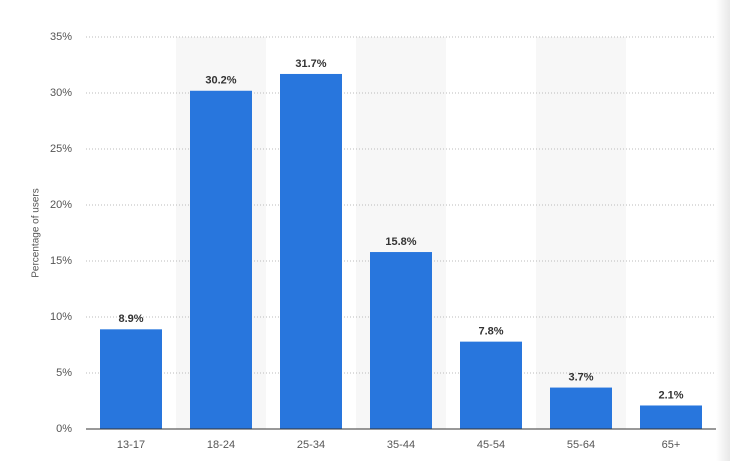  What do you see at coordinates (581, 445) in the screenshot?
I see `x-tick-label: 55-64` at bounding box center [581, 445].